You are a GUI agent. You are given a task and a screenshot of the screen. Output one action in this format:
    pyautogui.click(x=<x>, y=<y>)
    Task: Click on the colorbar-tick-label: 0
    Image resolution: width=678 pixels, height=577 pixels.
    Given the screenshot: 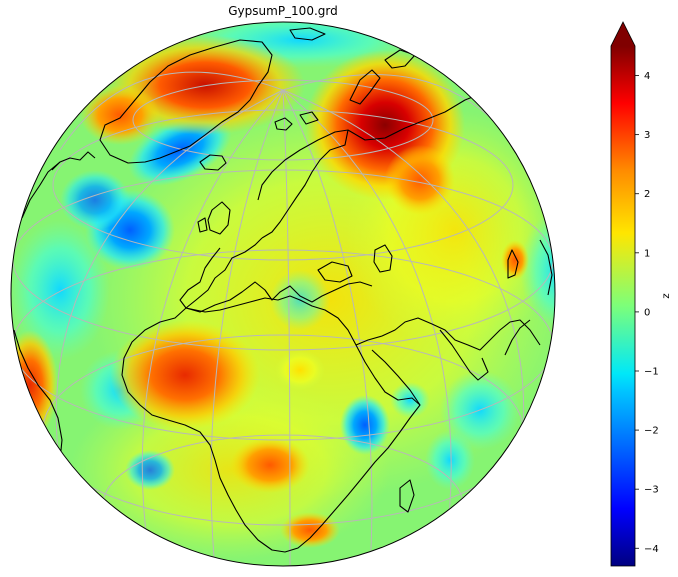 What is the action you would take?
    pyautogui.click(x=647, y=312)
    